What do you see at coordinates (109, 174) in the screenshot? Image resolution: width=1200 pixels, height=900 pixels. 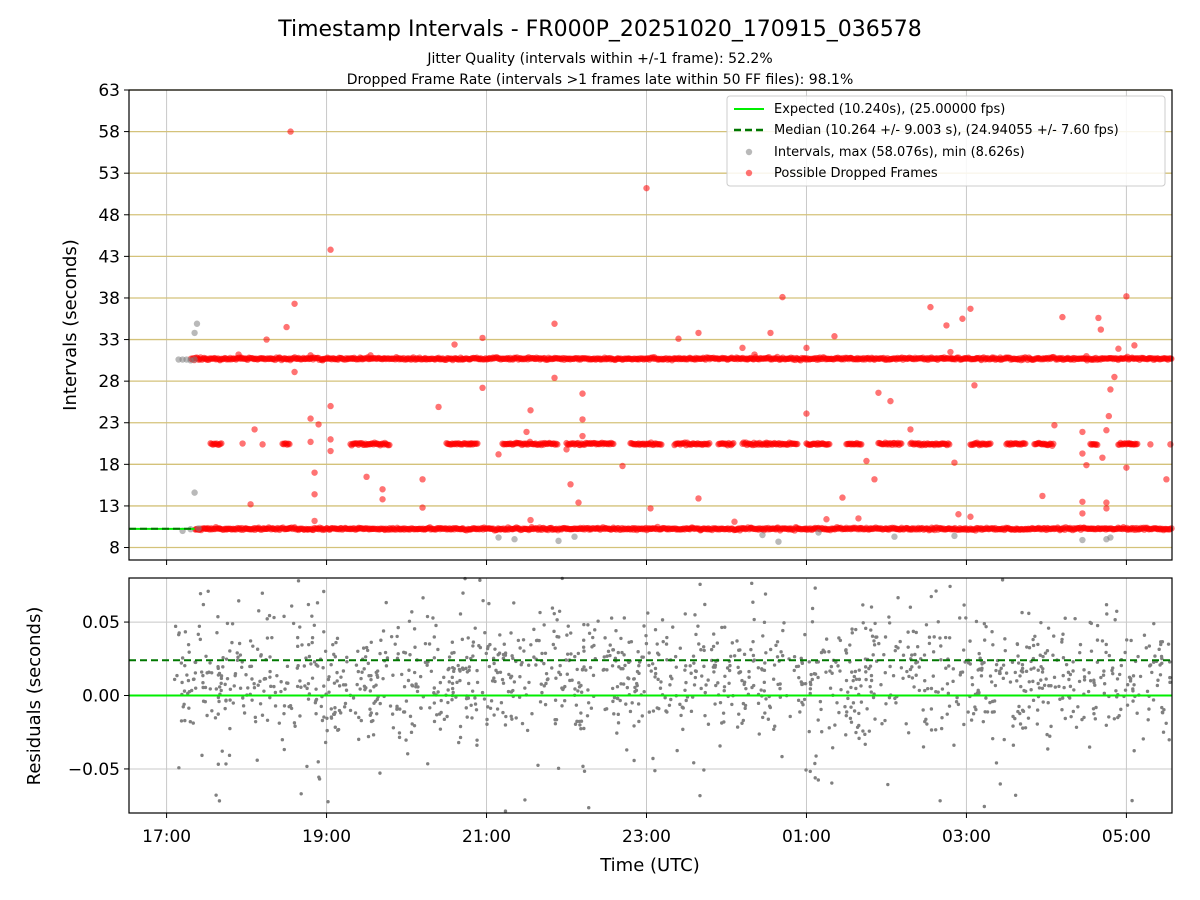 I see `intervals-y-tick-label: 53` at bounding box center [109, 174].